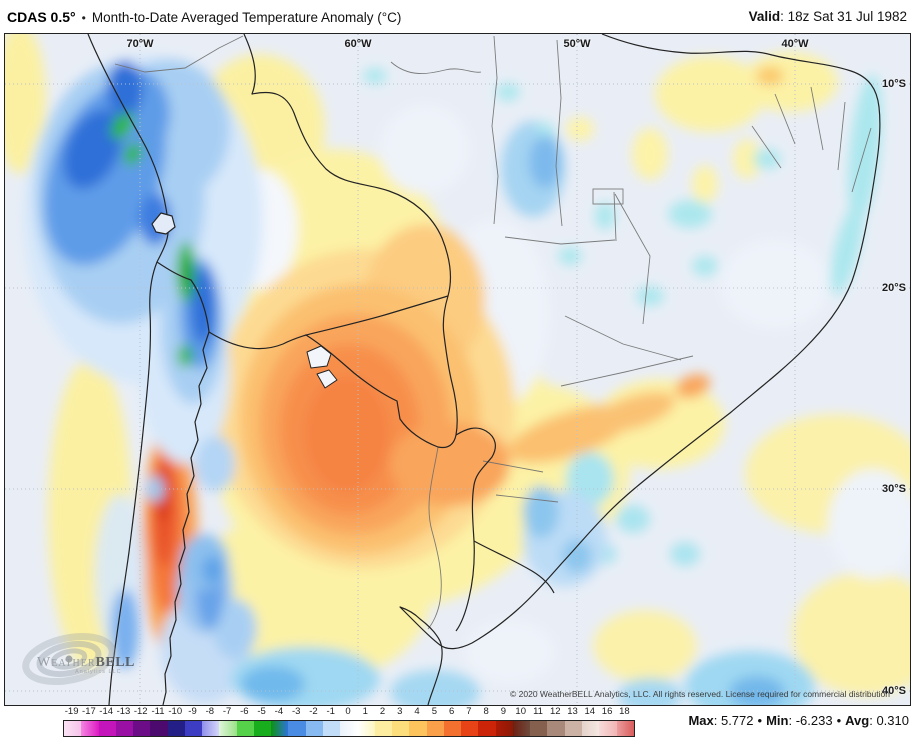 This screenshot has height=750, width=914. Describe the element at coordinates (115, 662) in the screenshot. I see `logo-word-bell: BELL` at that location.